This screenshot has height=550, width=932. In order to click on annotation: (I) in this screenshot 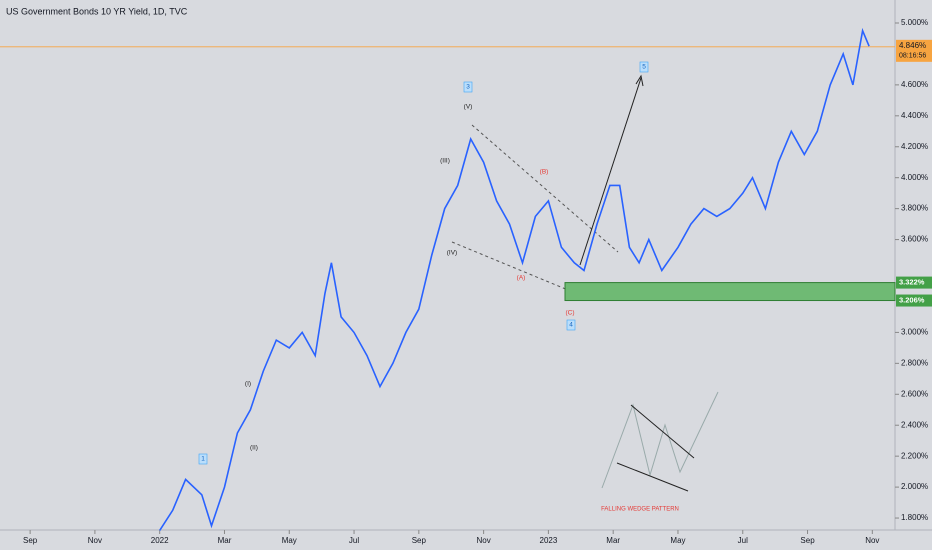, I will do `click(248, 384)`.